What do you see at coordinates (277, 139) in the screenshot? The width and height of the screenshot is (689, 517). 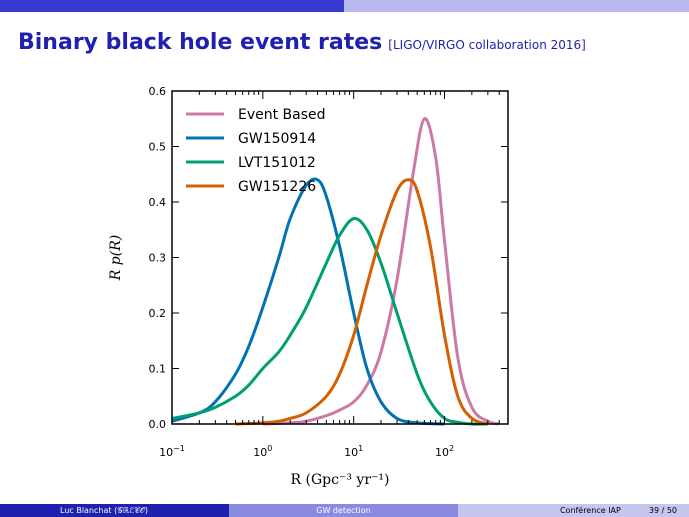 I see `legend-label: GW150914` at bounding box center [277, 139].